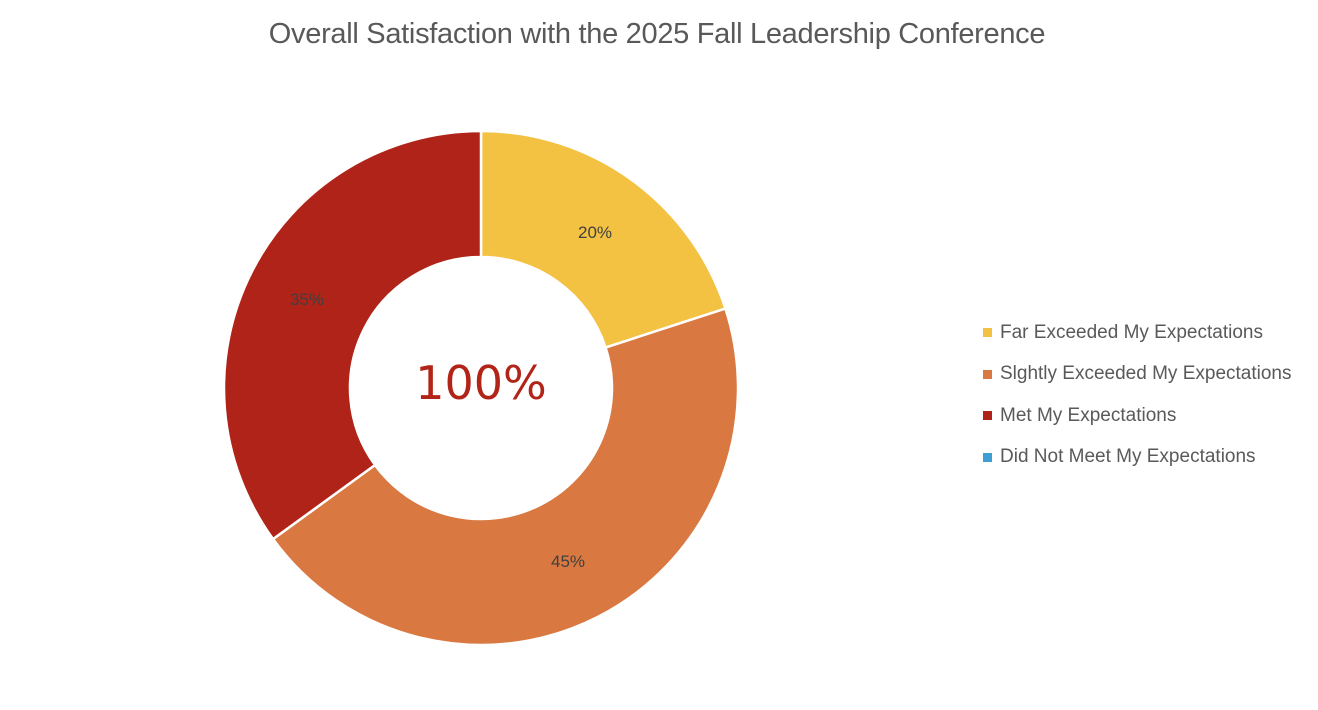 The height and width of the screenshot is (710, 1318). What do you see at coordinates (481, 383) in the screenshot?
I see `center-total-label: 100%` at bounding box center [481, 383].